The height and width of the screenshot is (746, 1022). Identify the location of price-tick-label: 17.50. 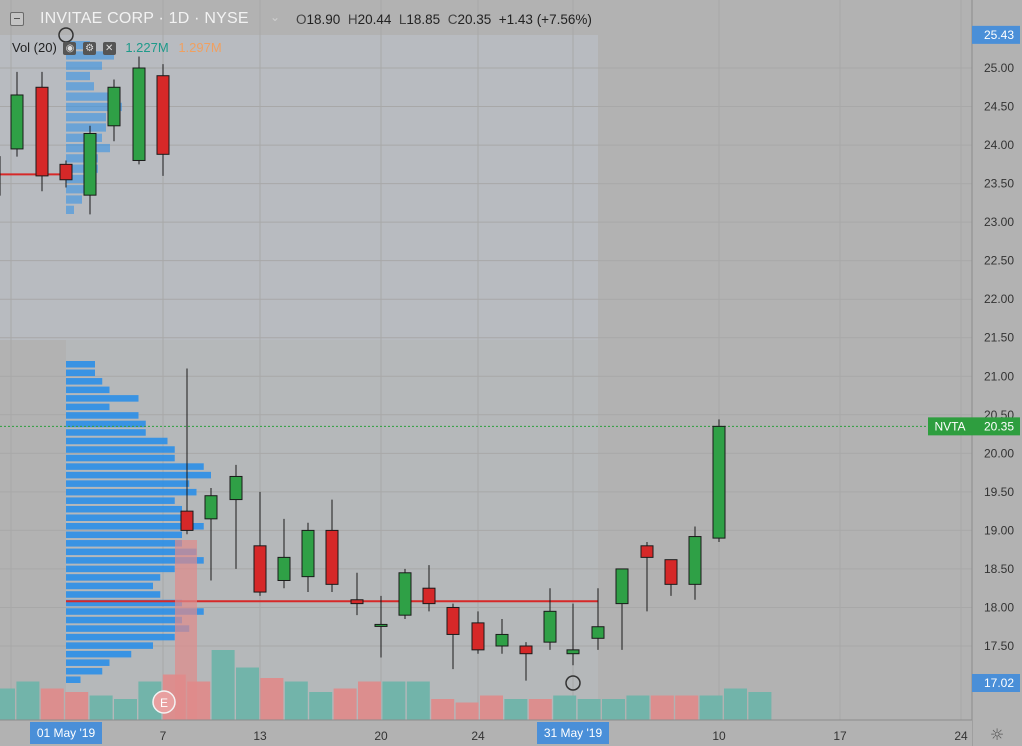
(999, 646).